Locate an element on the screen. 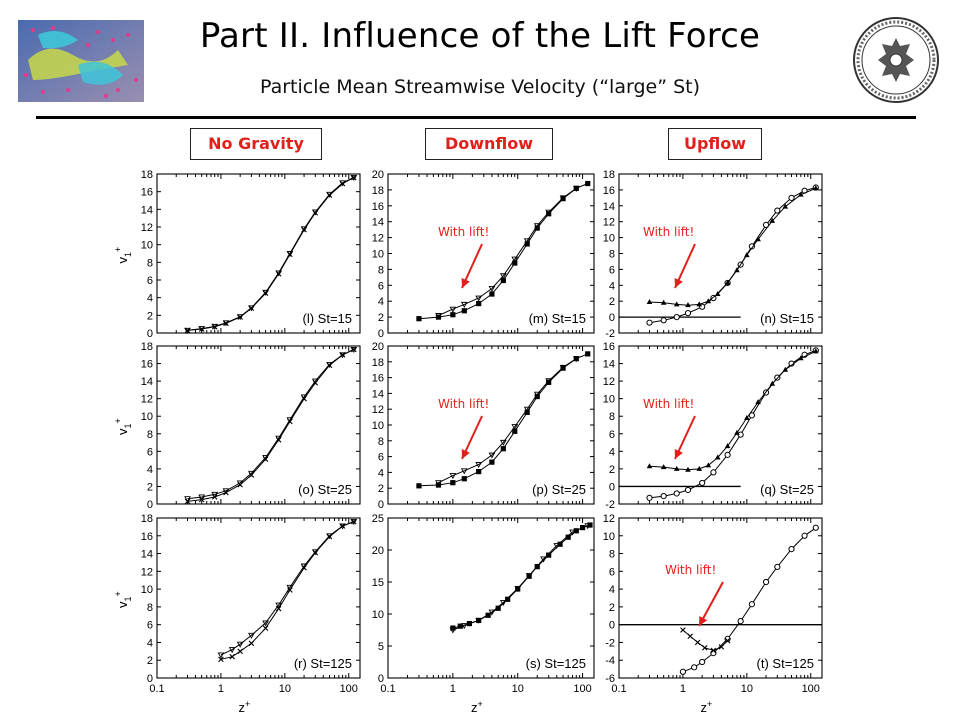 The image size is (960, 720). panel-label: (o) St=25 is located at coordinates (325, 489).